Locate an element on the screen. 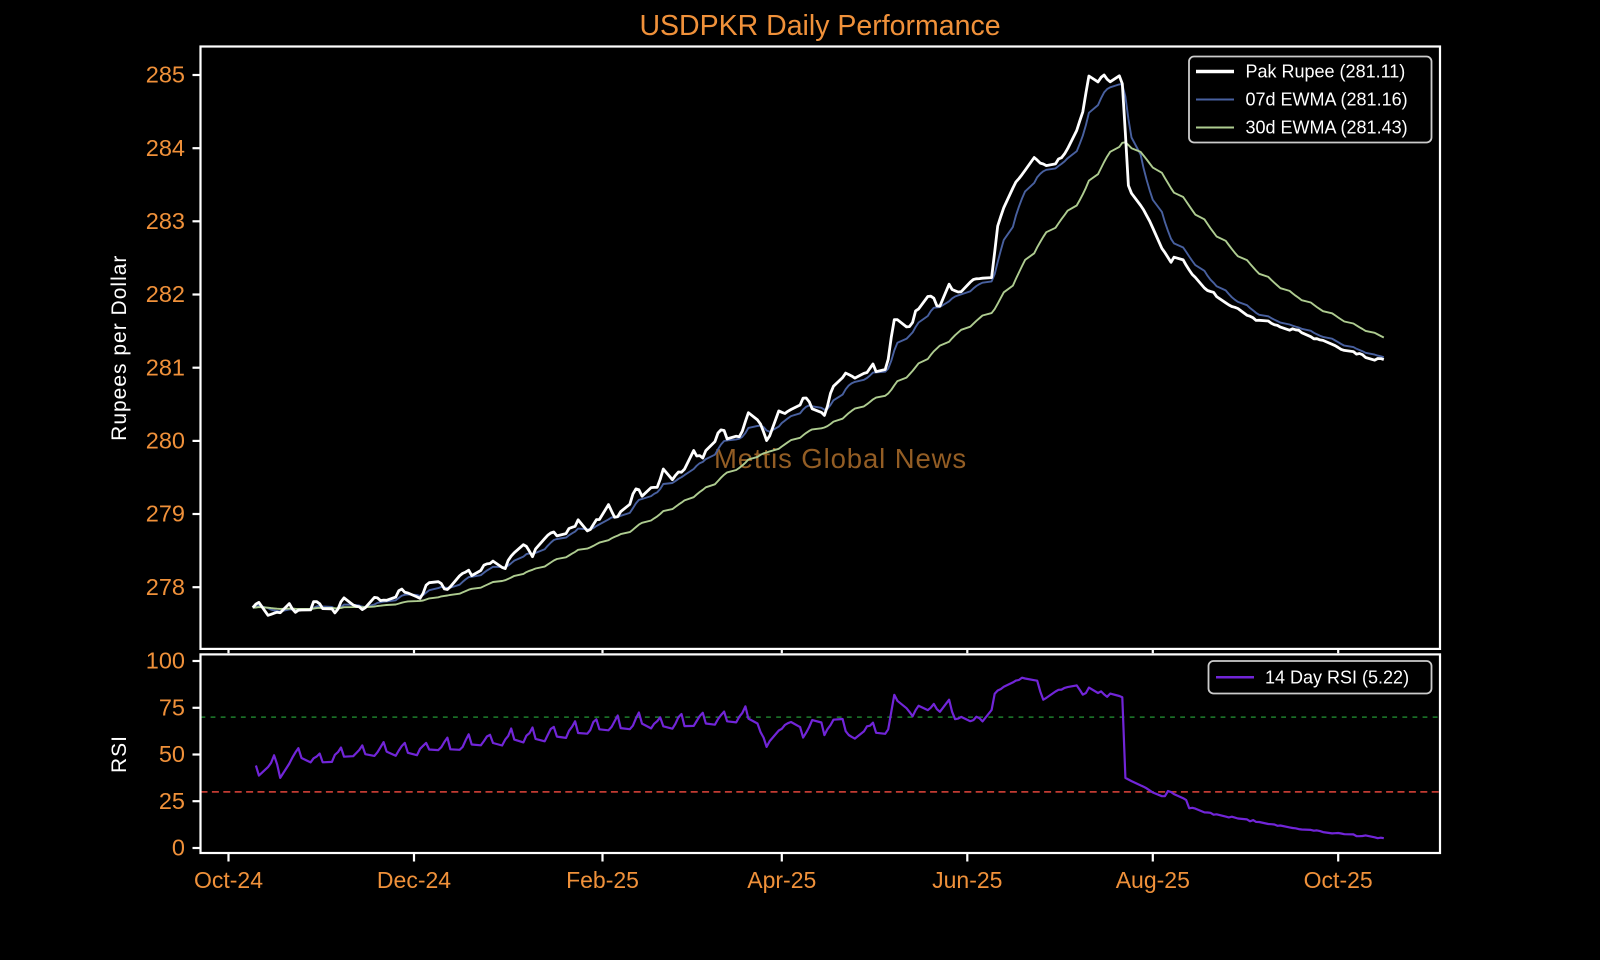 The height and width of the screenshot is (960, 1600). svg-text: Apr-25 is located at coordinates (781, 880).